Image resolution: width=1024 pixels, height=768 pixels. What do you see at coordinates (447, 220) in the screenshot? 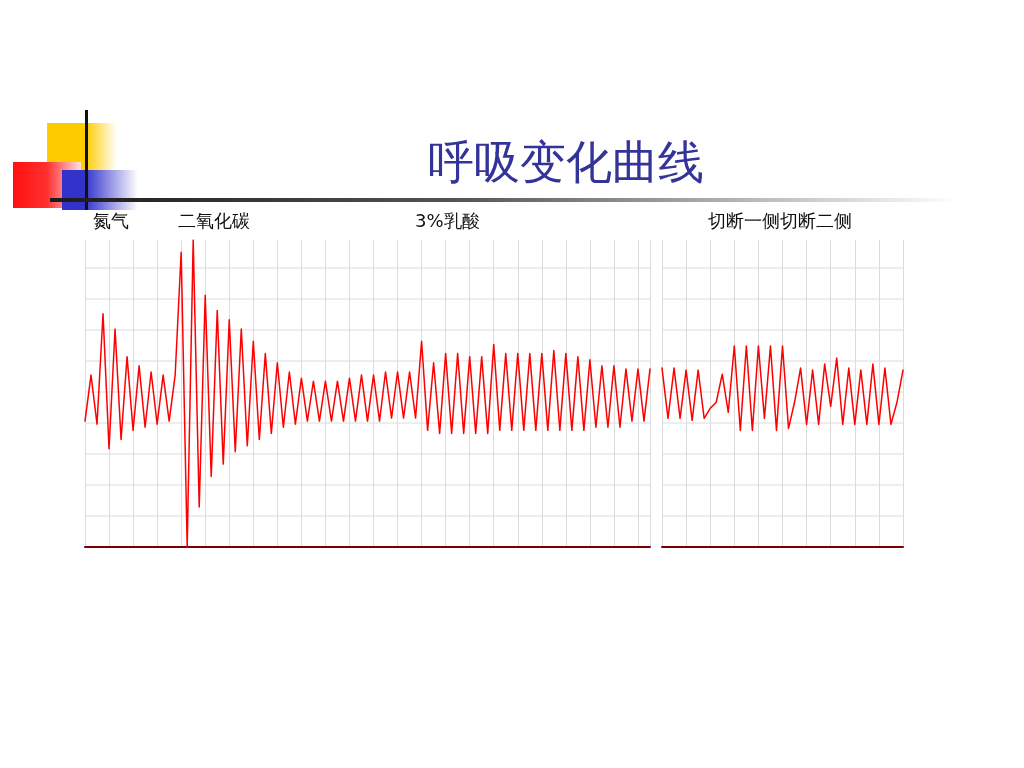
I see `text: 3%乳酸` at bounding box center [447, 220].